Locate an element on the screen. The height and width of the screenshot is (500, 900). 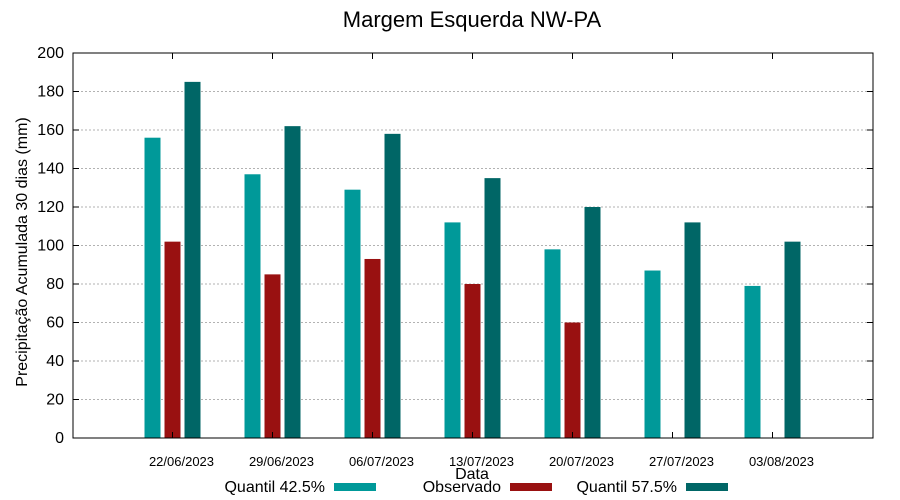
y-tick-label: 40 is located at coordinates (55, 361).